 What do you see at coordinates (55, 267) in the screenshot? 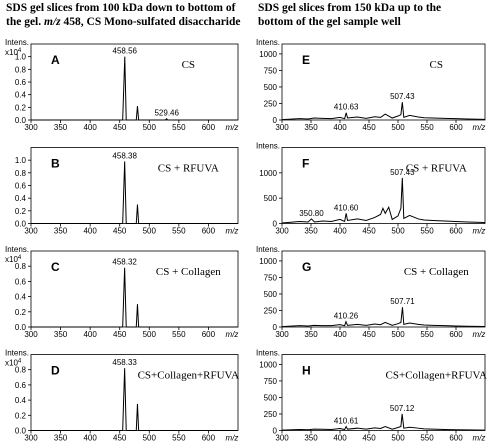
I see `panel-letter: C` at bounding box center [55, 267].